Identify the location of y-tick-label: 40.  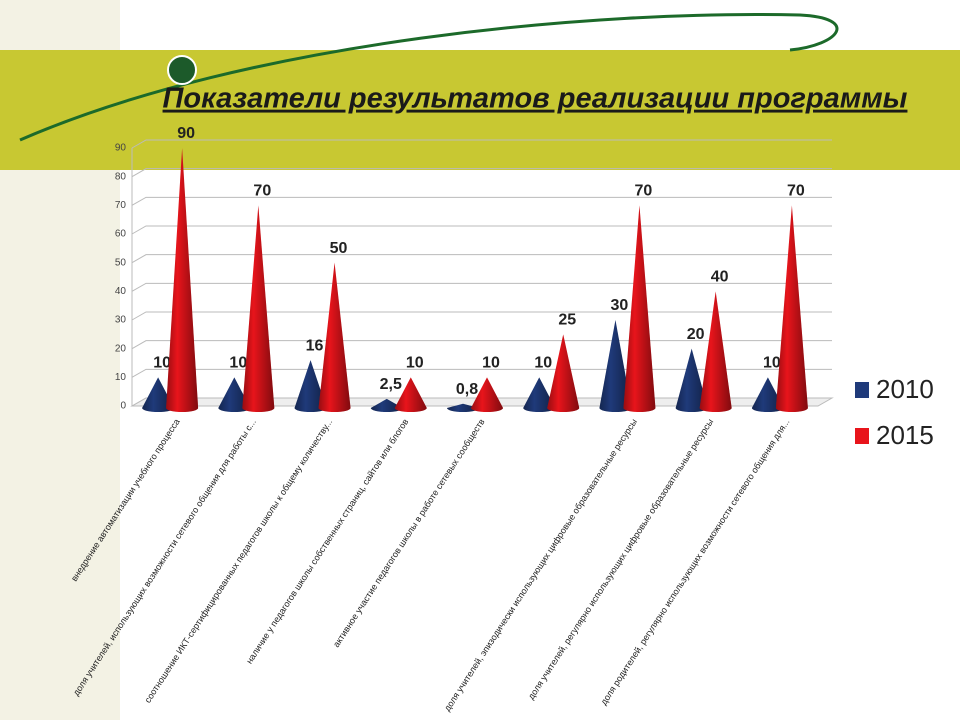
(121, 291).